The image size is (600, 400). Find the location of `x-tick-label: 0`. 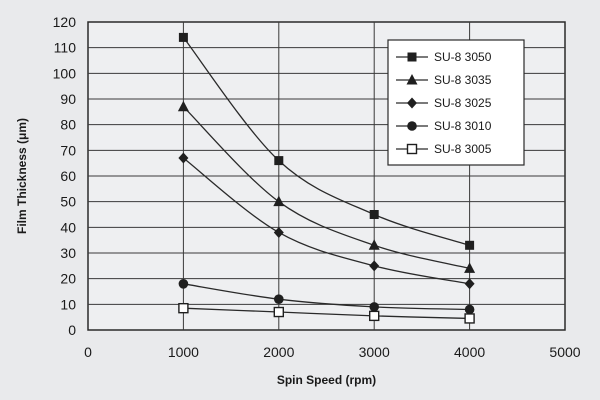

x-tick-label: 0 is located at coordinates (88, 352).